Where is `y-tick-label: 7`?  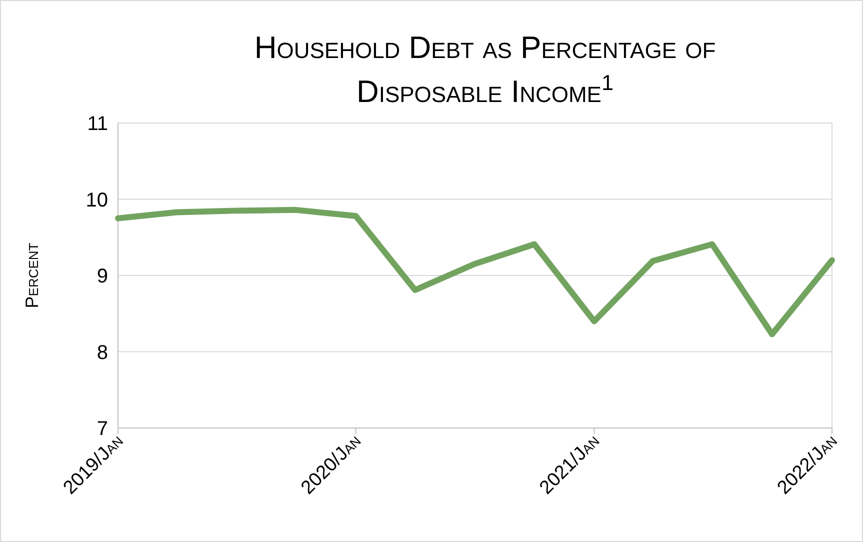
y-tick-label: 7 is located at coordinates (102, 429).